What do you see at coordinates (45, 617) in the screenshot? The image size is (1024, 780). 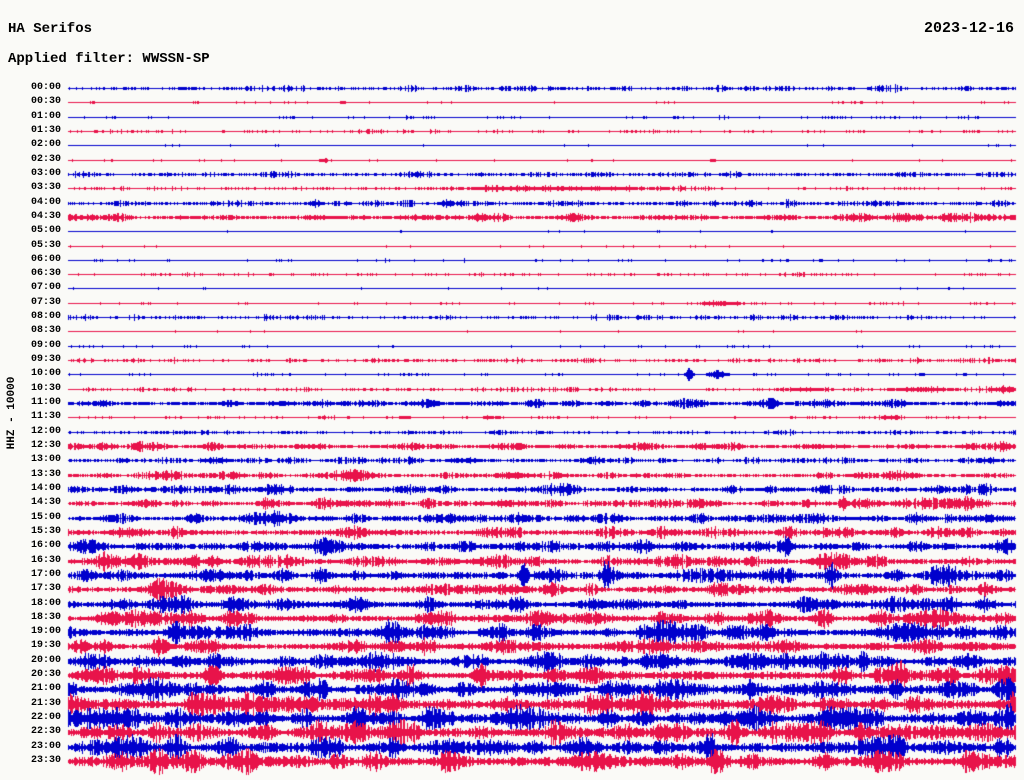 I see `time-label: 18:30` at bounding box center [45, 617].